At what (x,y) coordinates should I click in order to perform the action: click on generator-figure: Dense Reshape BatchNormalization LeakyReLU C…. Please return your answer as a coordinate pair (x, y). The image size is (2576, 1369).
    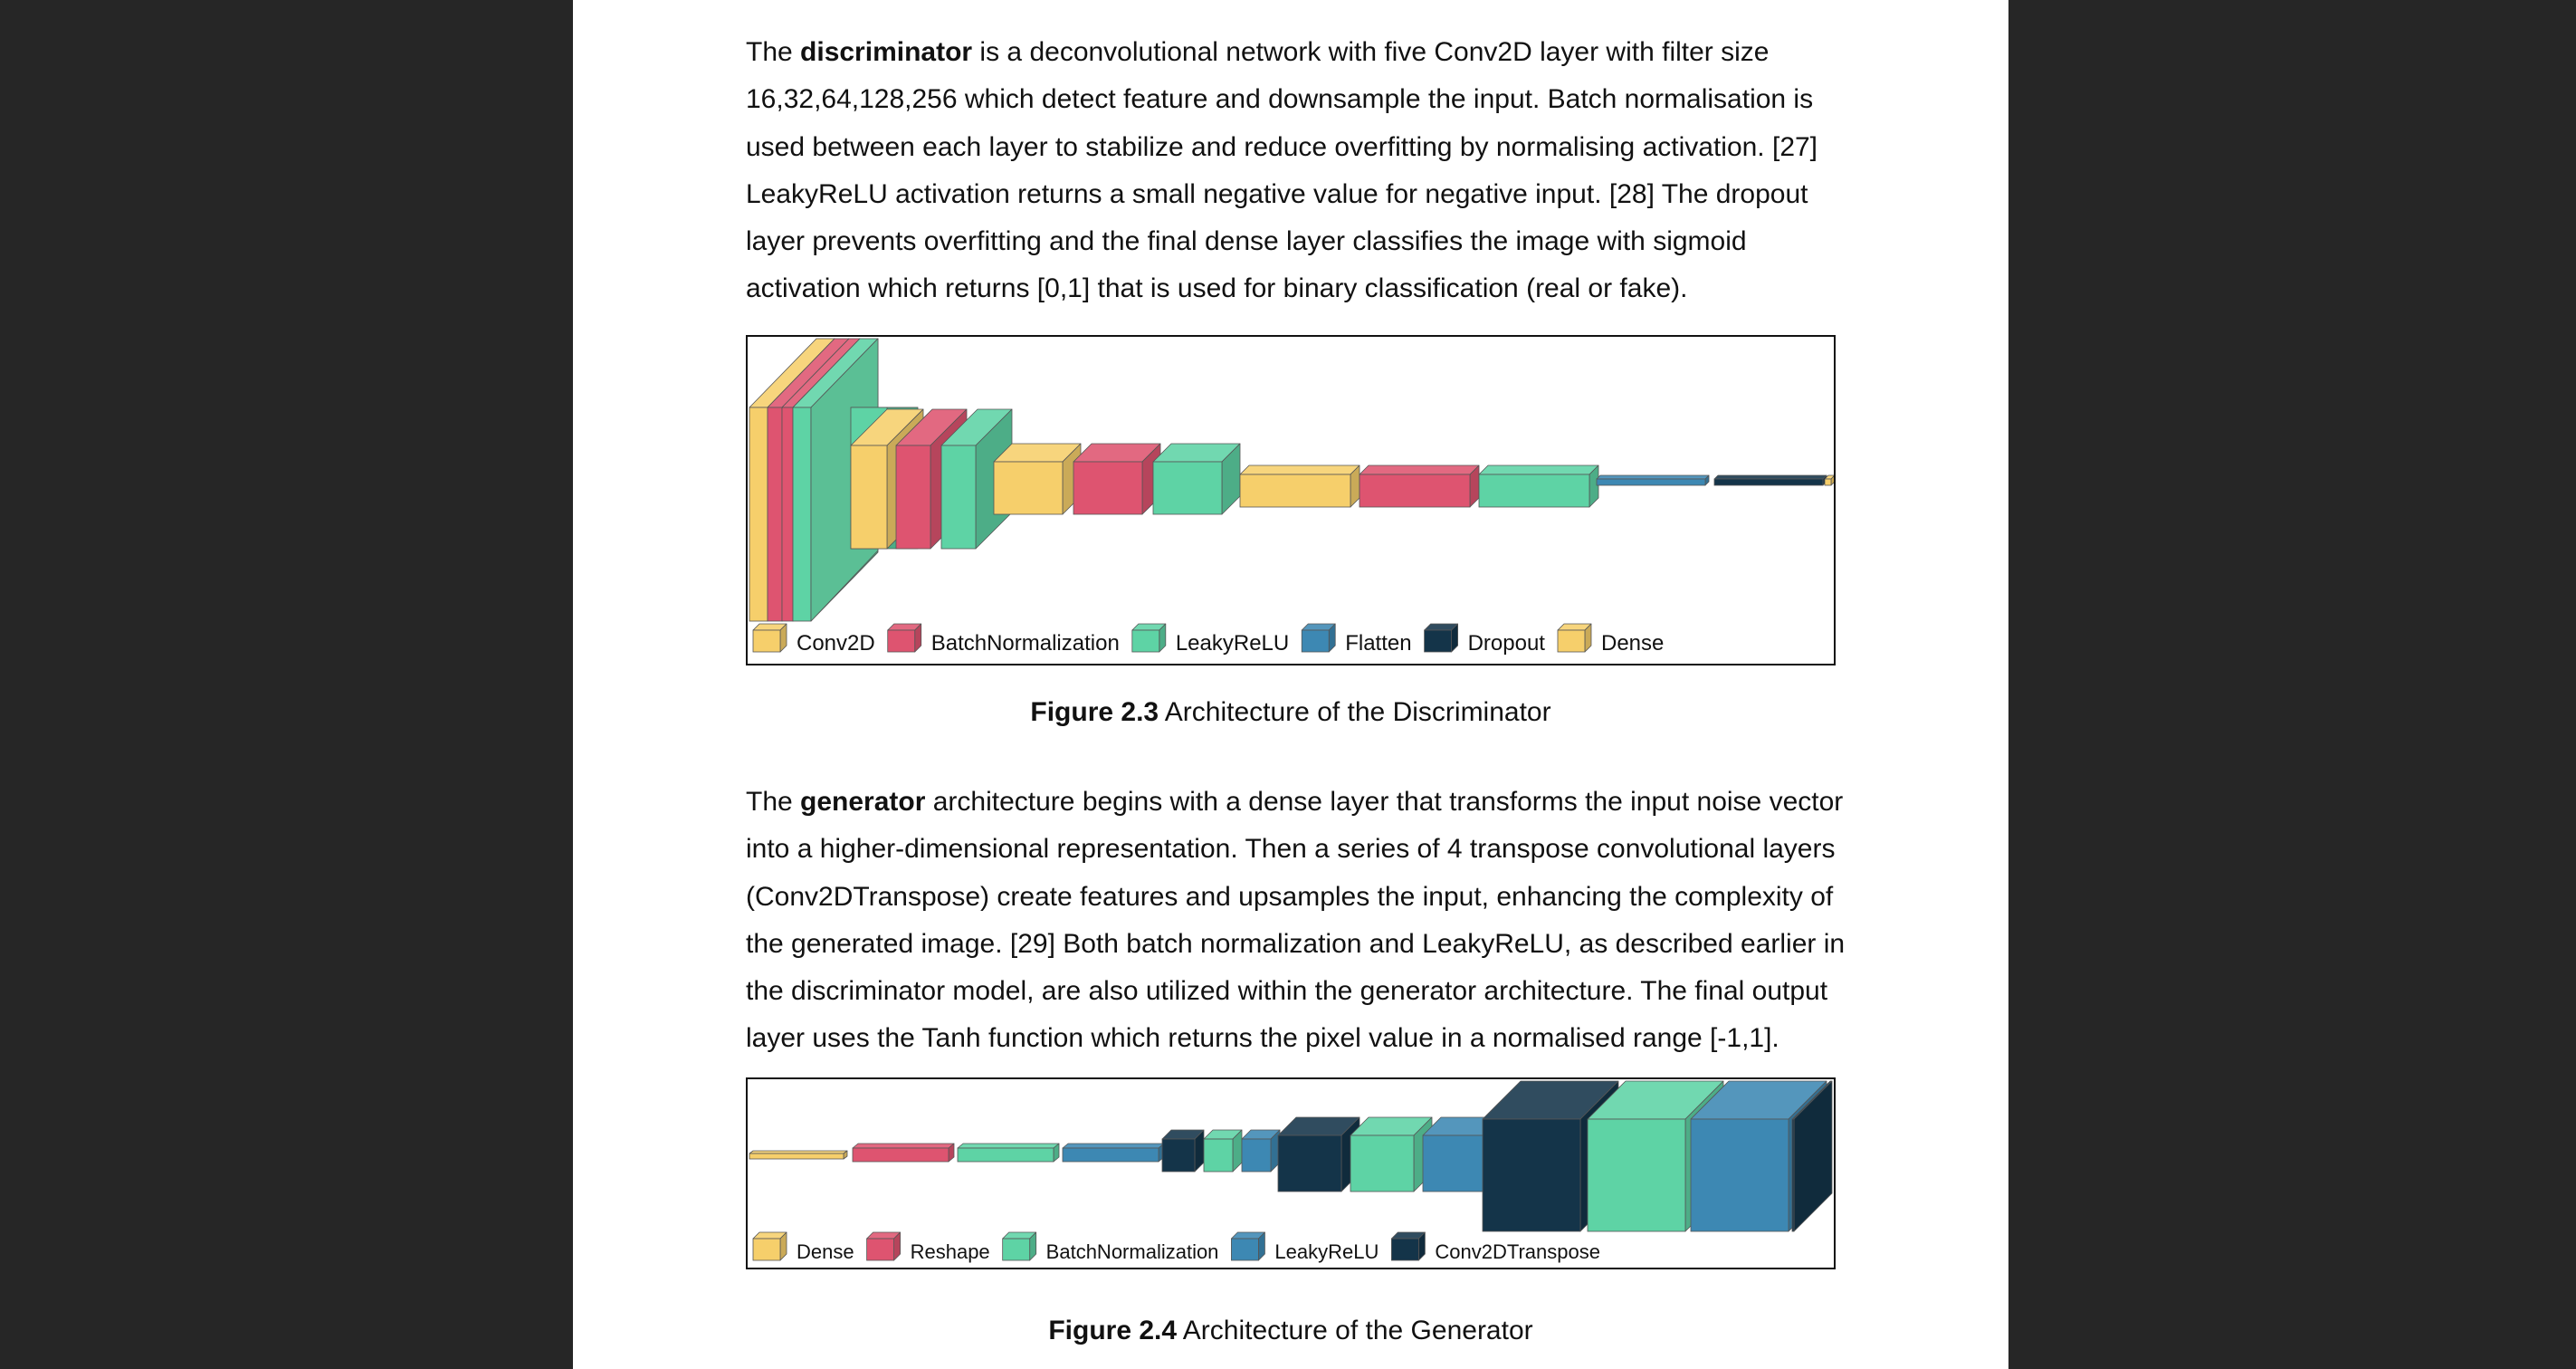
    Looking at the image, I should click on (1291, 1173).